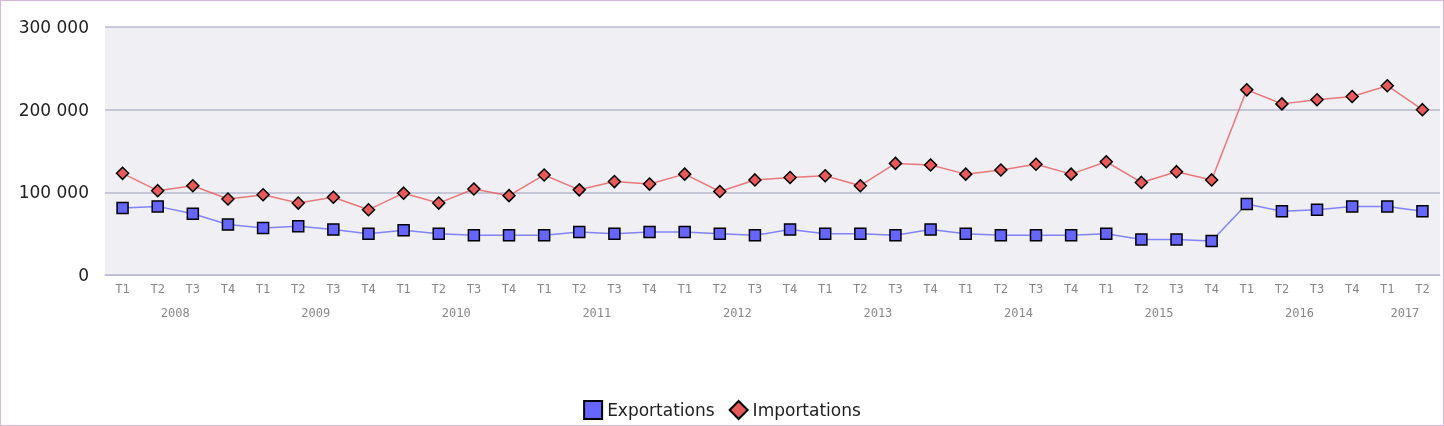 The image size is (1444, 426). What do you see at coordinates (83, 275) in the screenshot?
I see `y-tick-label: 0` at bounding box center [83, 275].